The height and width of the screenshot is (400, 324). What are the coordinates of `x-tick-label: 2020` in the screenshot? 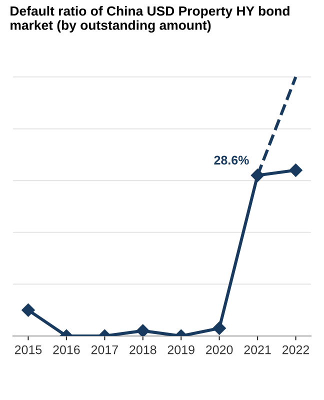 It's located at (219, 349).